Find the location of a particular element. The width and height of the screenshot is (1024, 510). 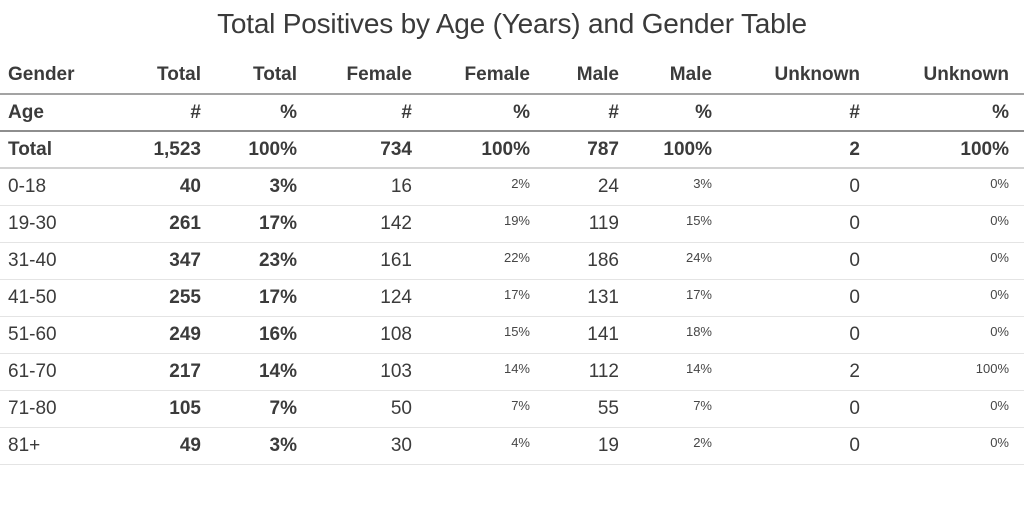

cell-female-percent: 2% is located at coordinates (471, 187).